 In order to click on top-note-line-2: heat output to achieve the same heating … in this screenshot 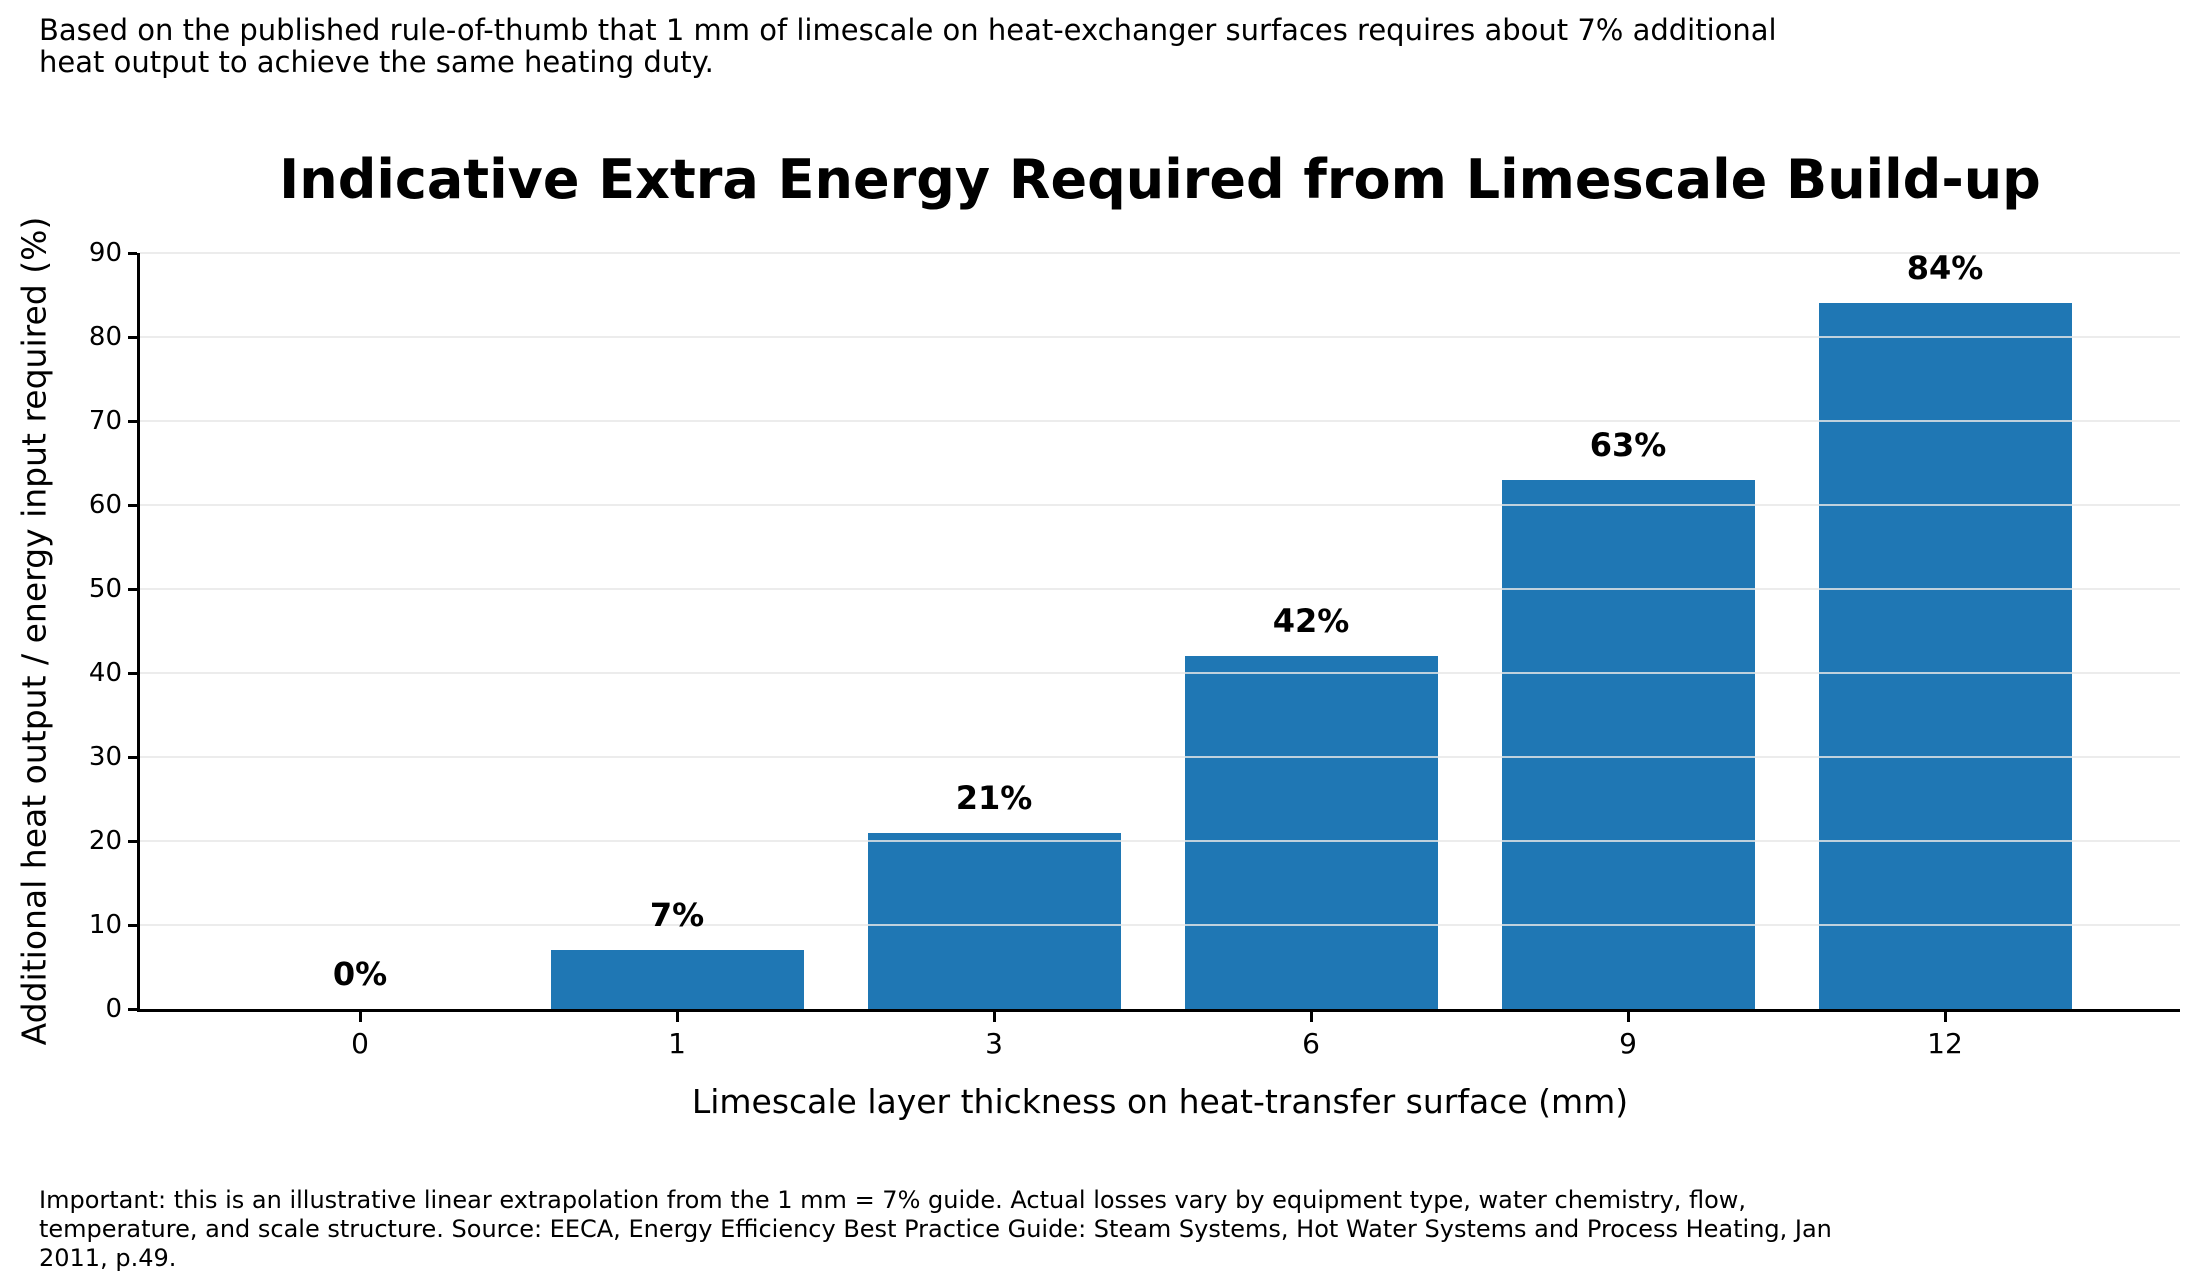, I will do `click(376, 62)`.